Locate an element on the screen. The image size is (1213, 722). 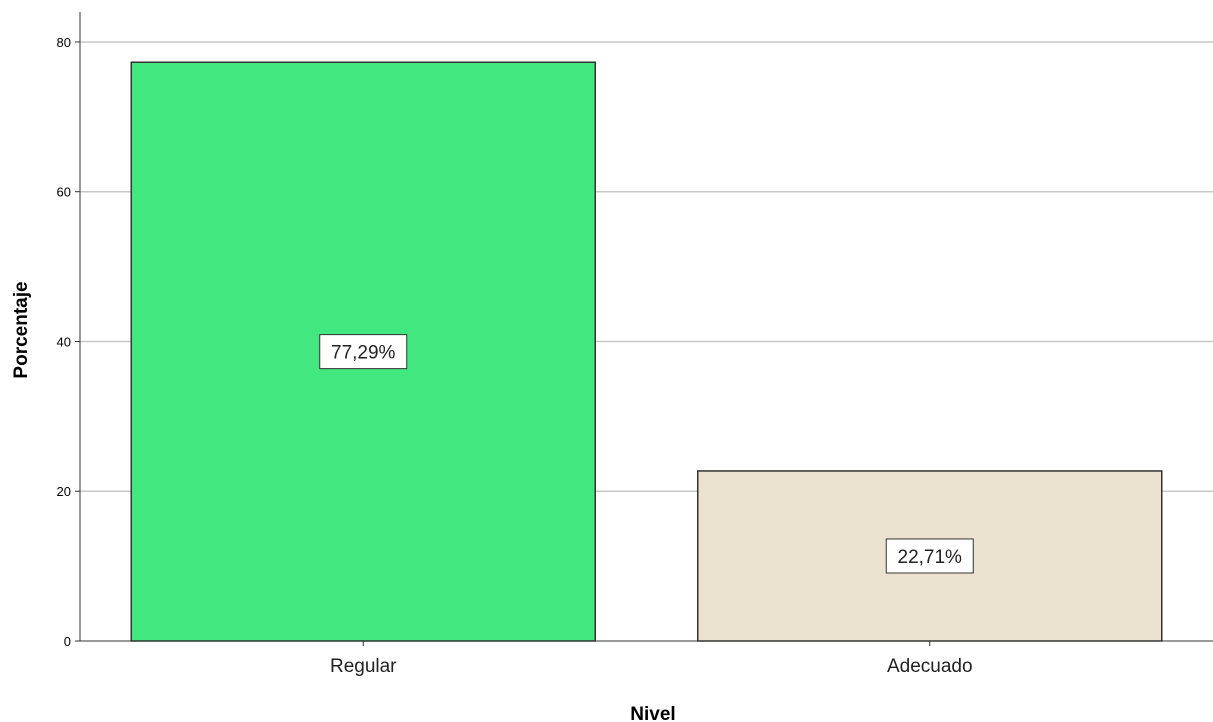
y-tick-label: 40 is located at coordinates (64, 341).